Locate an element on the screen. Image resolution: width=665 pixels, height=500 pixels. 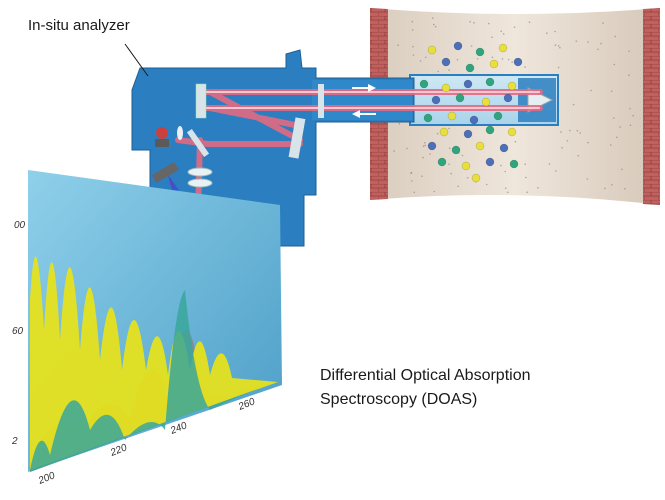
y-axis-ticks: 00 60 2 is located at coordinates (18, 333).